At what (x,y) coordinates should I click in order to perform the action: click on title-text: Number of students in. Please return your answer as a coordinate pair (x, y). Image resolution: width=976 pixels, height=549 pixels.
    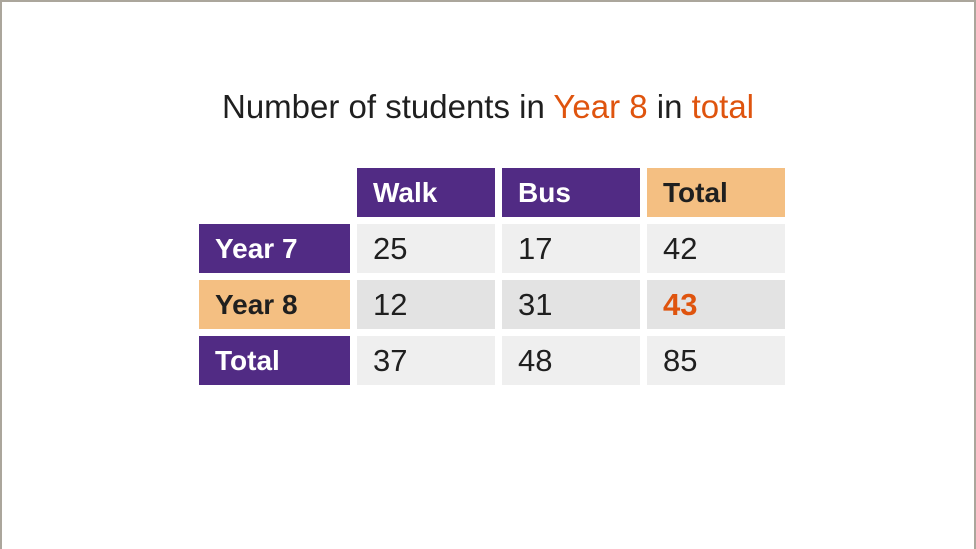
    Looking at the image, I should click on (387, 106).